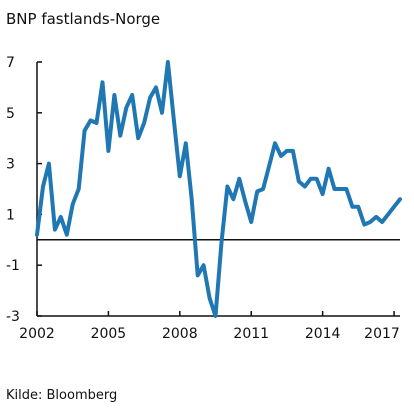 This screenshot has height=413, width=414. What do you see at coordinates (10, 114) in the screenshot?
I see `y-tick-label: 5` at bounding box center [10, 114].